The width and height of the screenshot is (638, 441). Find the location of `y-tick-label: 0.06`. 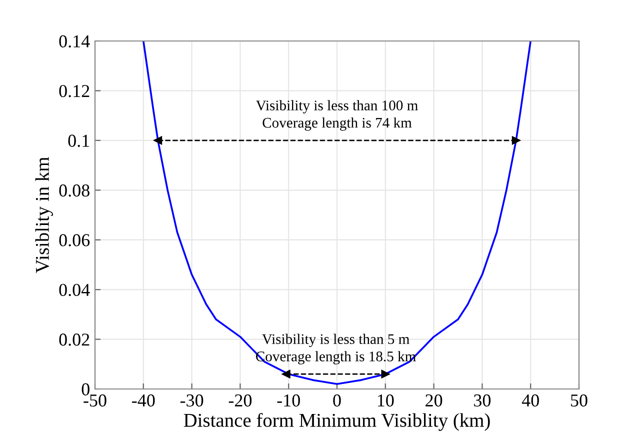

y-tick-label: 0.06 is located at coordinates (74, 240).